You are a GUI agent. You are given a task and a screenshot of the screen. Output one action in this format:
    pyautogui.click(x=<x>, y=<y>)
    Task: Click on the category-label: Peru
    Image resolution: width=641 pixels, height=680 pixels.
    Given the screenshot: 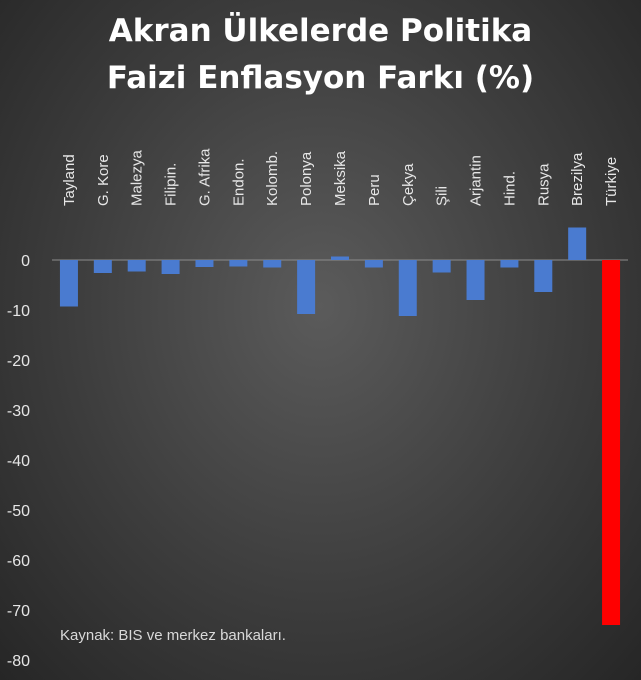 What is the action you would take?
    pyautogui.click(x=374, y=190)
    